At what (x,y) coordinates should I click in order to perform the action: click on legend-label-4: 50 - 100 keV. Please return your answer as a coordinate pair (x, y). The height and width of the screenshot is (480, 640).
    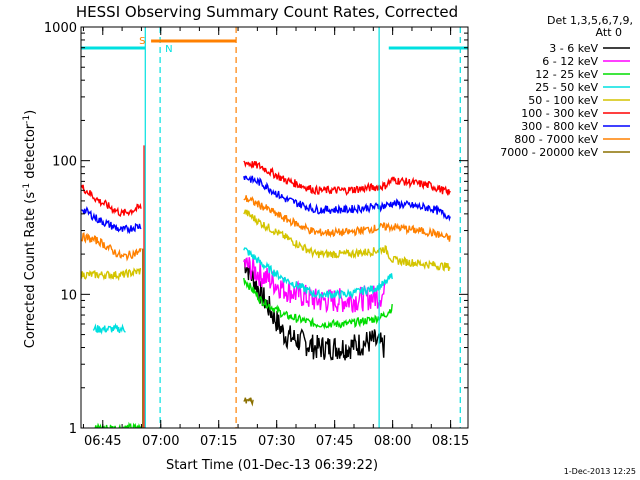
    Looking at the image, I should click on (563, 100).